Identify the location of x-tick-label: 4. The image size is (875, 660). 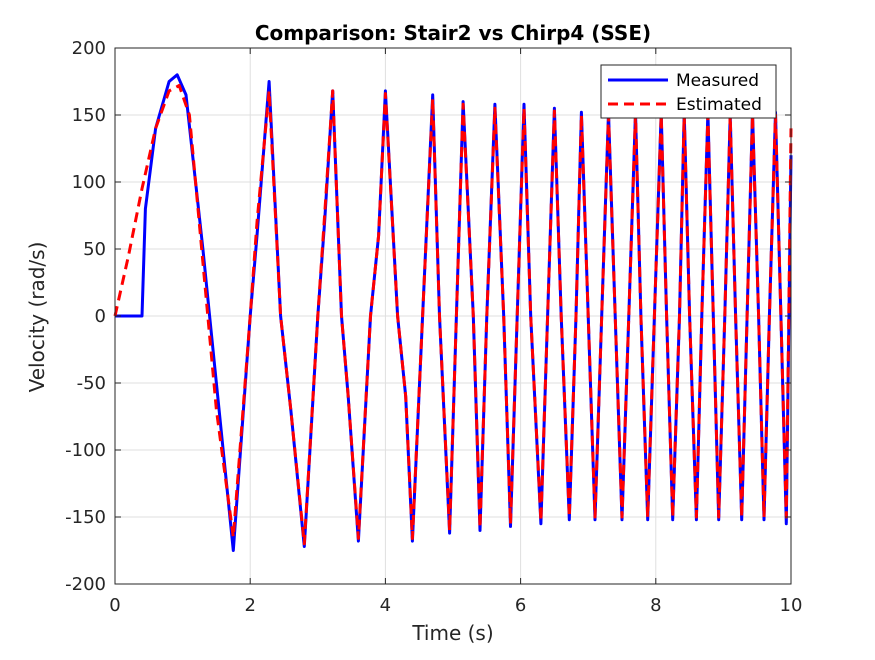
(385, 605).